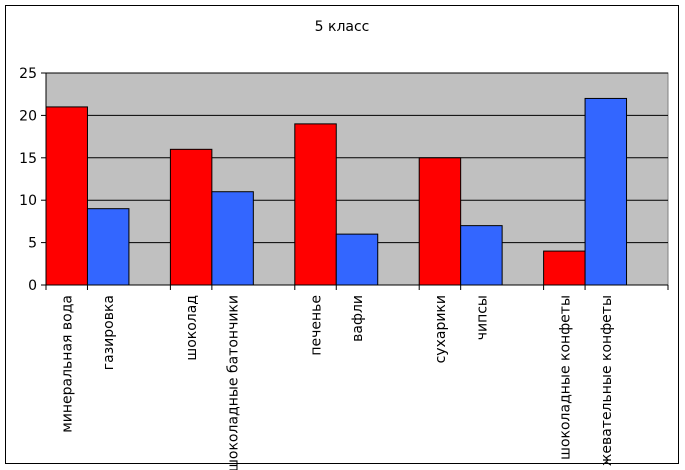  I want to click on x-tick-label: печенье, so click(317, 325).